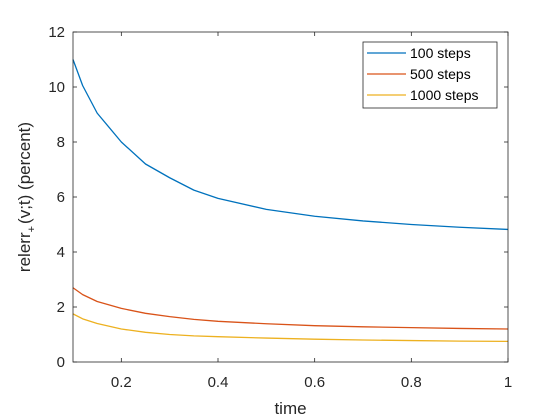 The width and height of the screenshot is (560, 420). What do you see at coordinates (61, 307) in the screenshot?
I see `y-tick-label: 2` at bounding box center [61, 307].